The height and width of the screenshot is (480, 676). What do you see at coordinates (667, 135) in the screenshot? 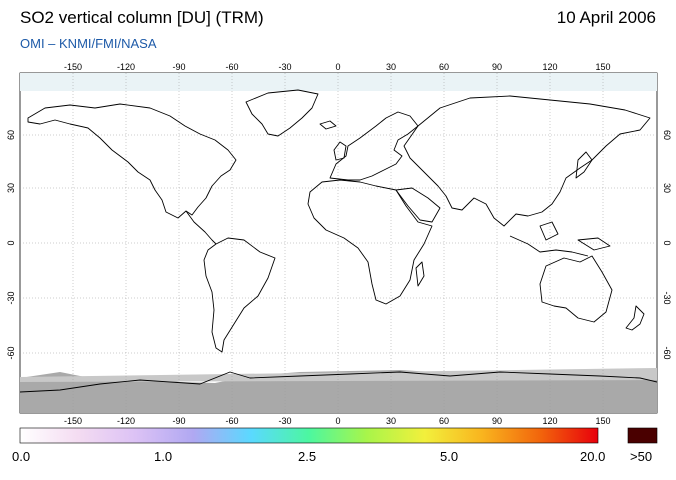
I see `lat-tick-right: 60` at bounding box center [667, 135].